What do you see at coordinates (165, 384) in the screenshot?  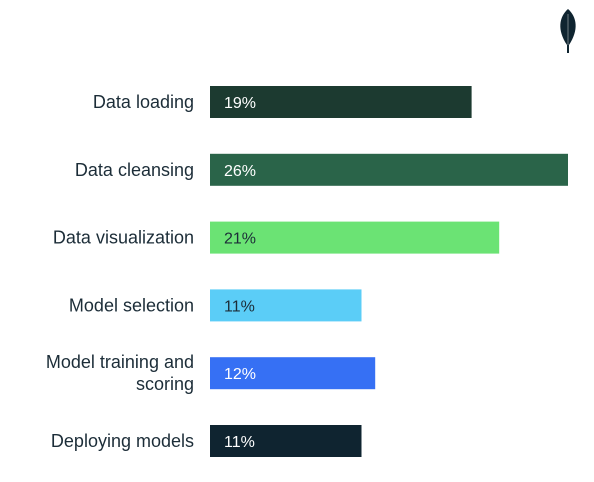 I see `category-label-line: scoring` at bounding box center [165, 384].